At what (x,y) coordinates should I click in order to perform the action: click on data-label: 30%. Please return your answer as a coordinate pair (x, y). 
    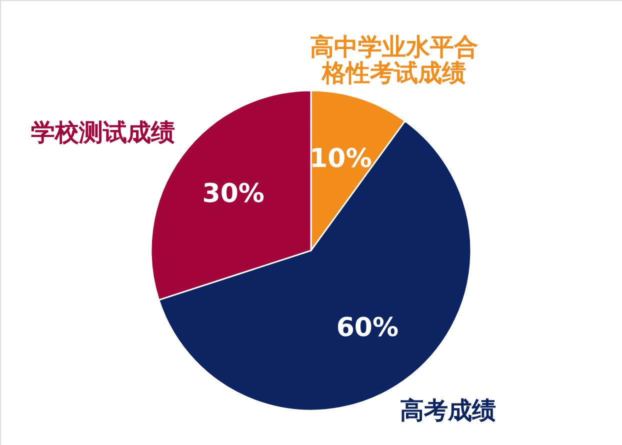
    Looking at the image, I should click on (233, 194).